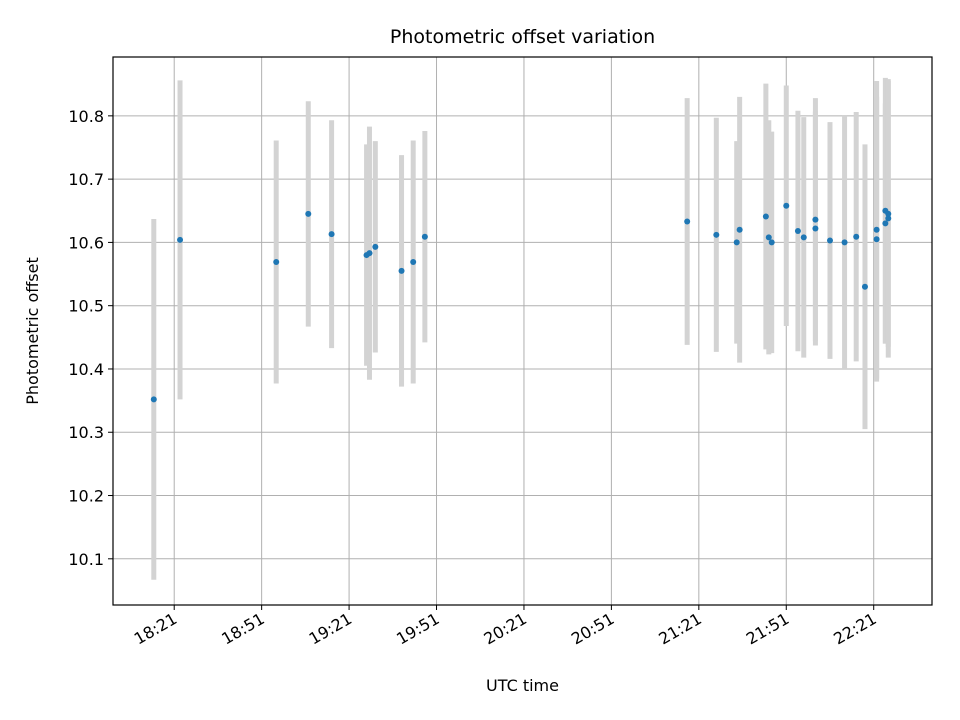 The height and width of the screenshot is (720, 960). Describe the element at coordinates (86, 242) in the screenshot. I see `y-tick-label: 10.6` at that location.